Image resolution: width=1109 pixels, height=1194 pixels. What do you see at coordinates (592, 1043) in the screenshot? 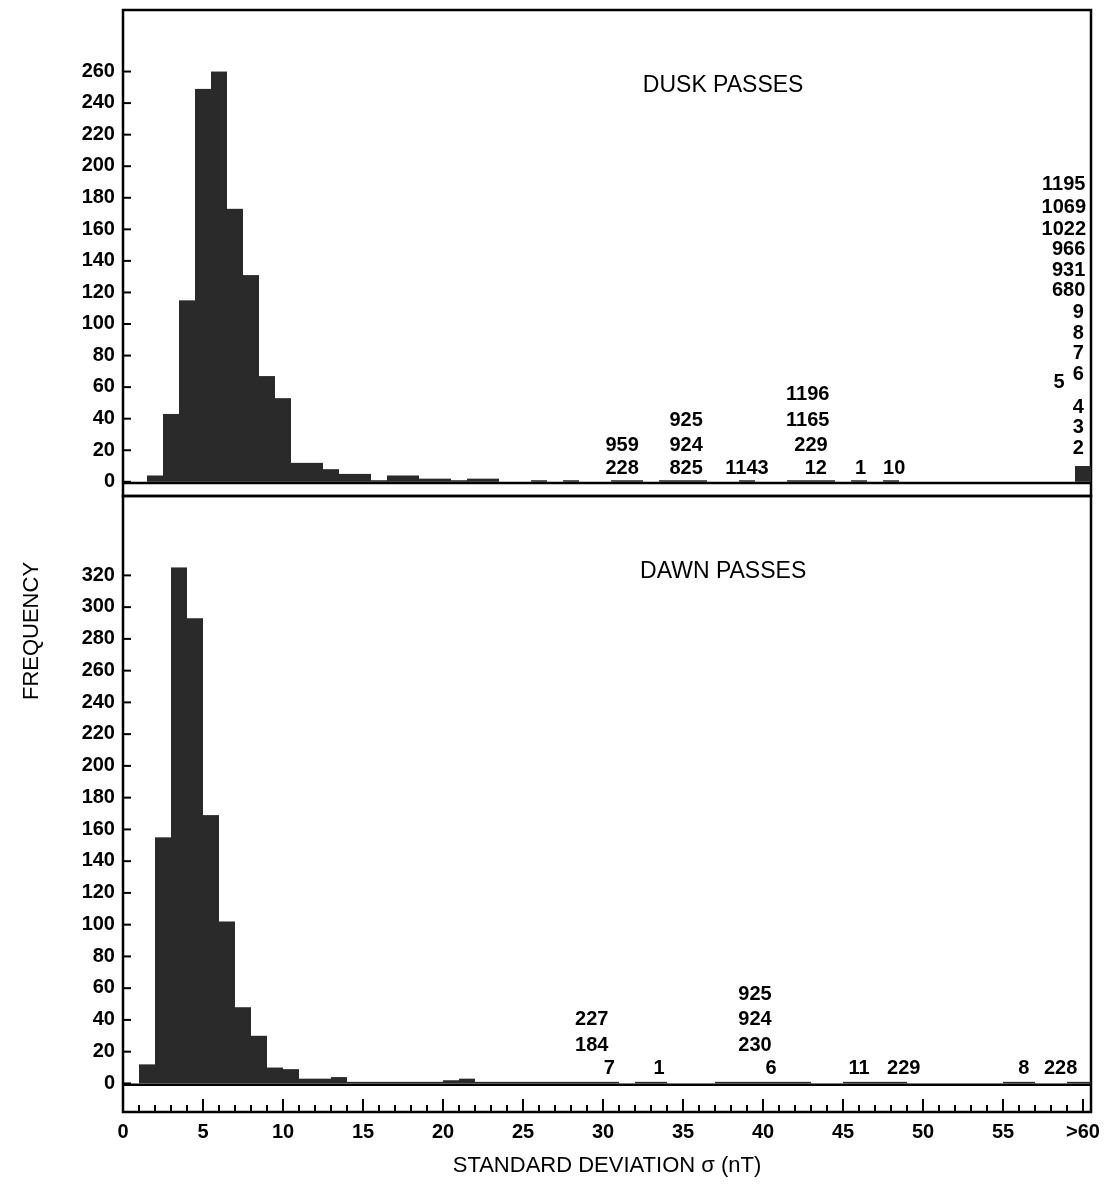
I see `annotation: 184` at bounding box center [592, 1043].